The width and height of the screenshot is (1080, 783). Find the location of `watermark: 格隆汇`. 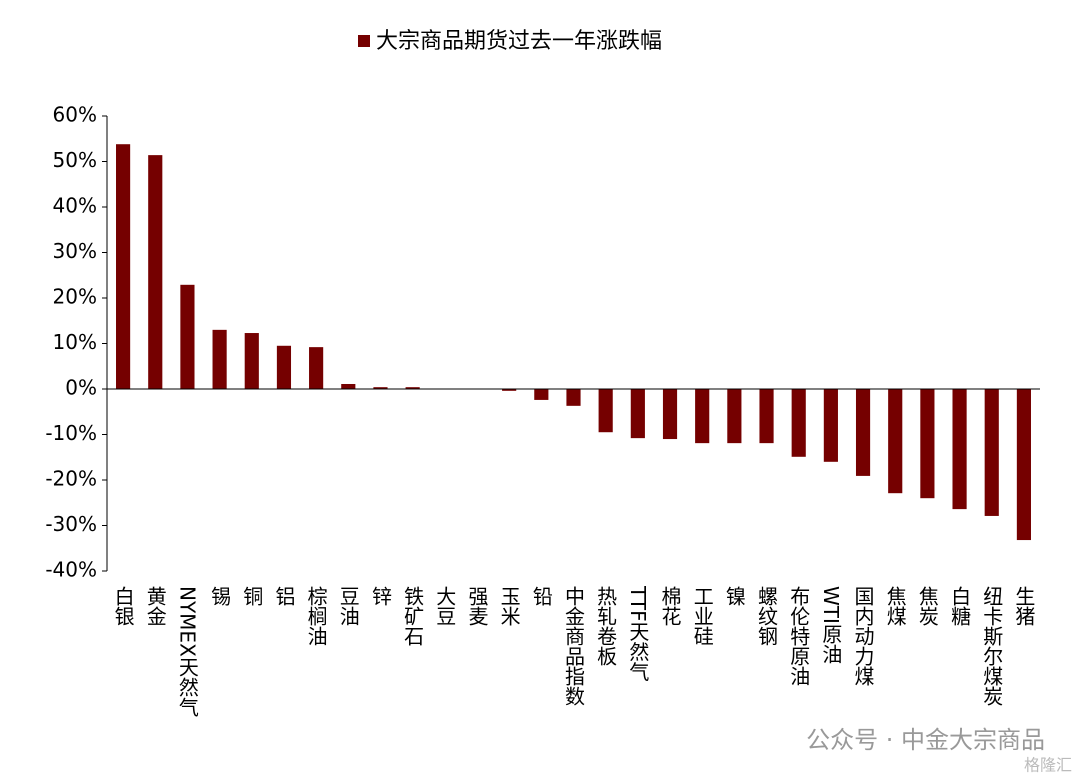

watermark: 格隆汇 is located at coordinates (1048, 765).